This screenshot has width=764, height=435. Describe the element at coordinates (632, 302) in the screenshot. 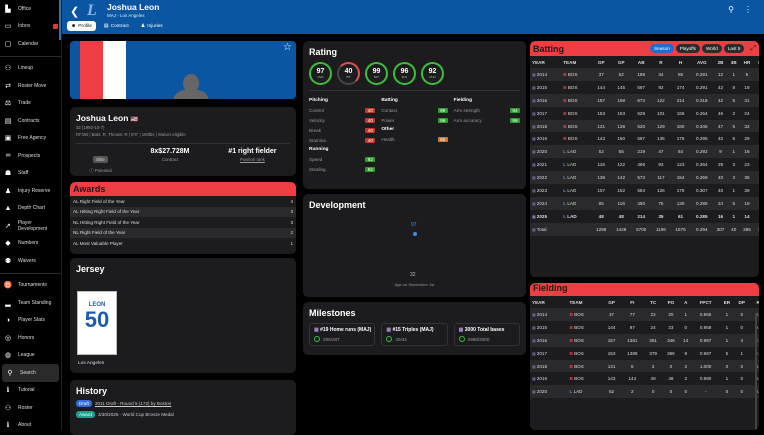

I see `column-header: FI` at that location.